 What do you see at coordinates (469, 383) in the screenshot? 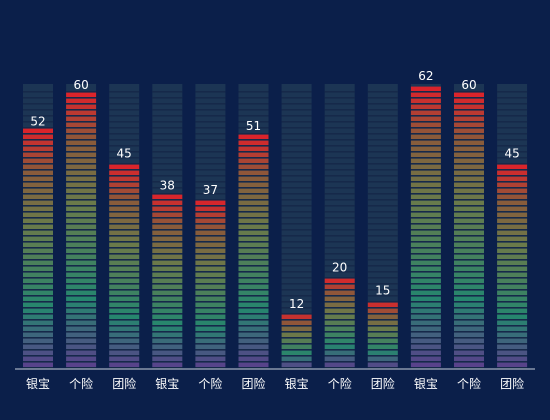
I see `category-label: 个险` at bounding box center [469, 383].